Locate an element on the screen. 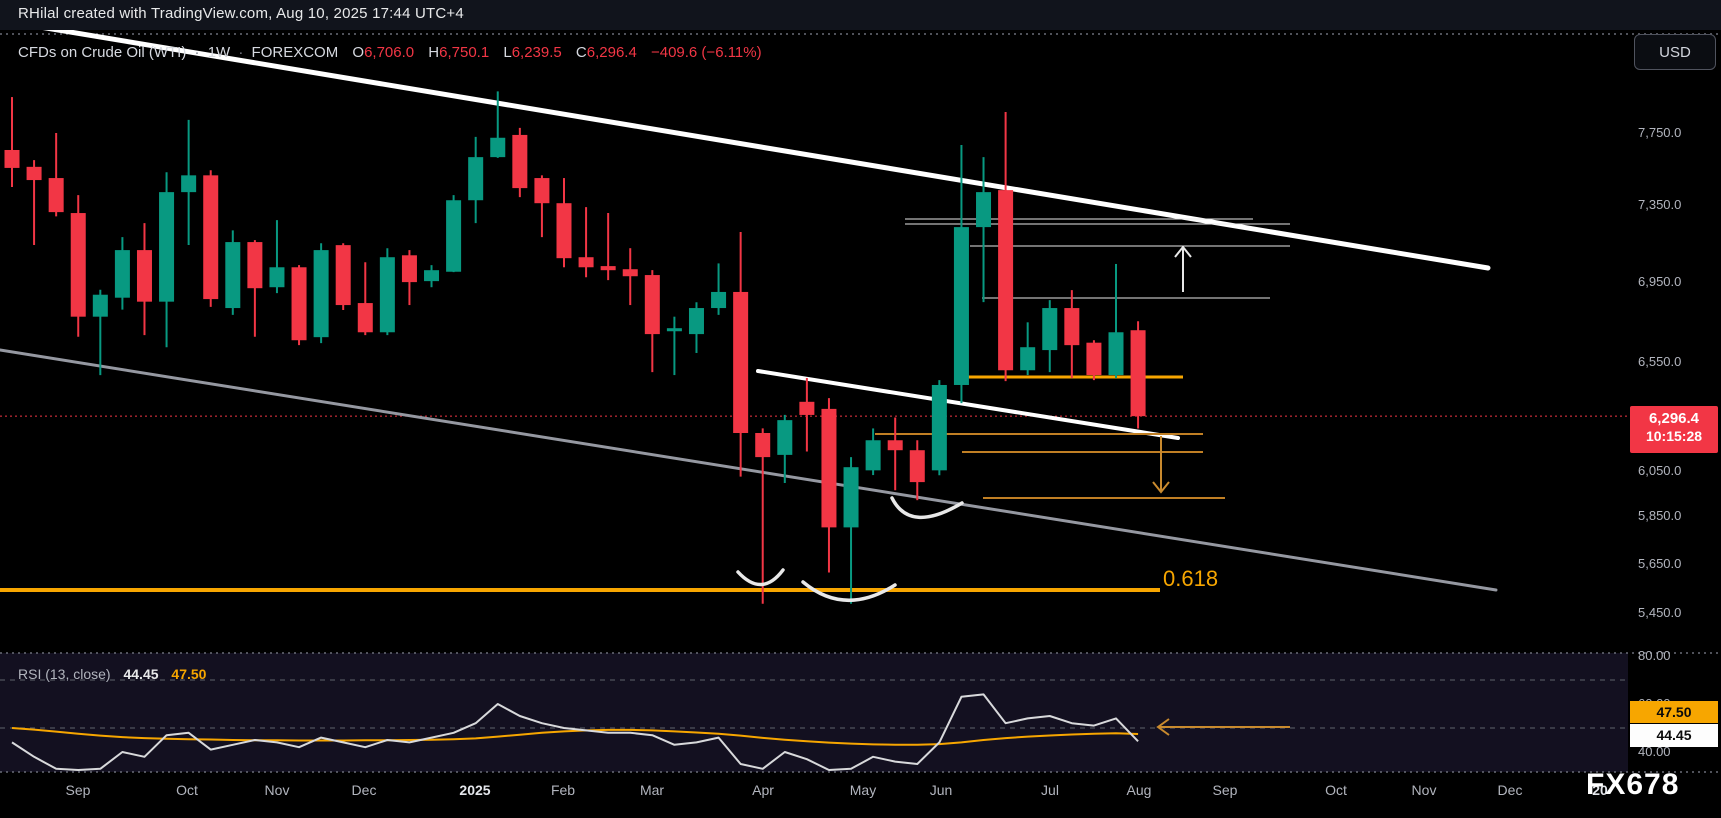 The width and height of the screenshot is (1721, 818). last-price-badge: 6,296.4 10:15:28 is located at coordinates (1674, 429).